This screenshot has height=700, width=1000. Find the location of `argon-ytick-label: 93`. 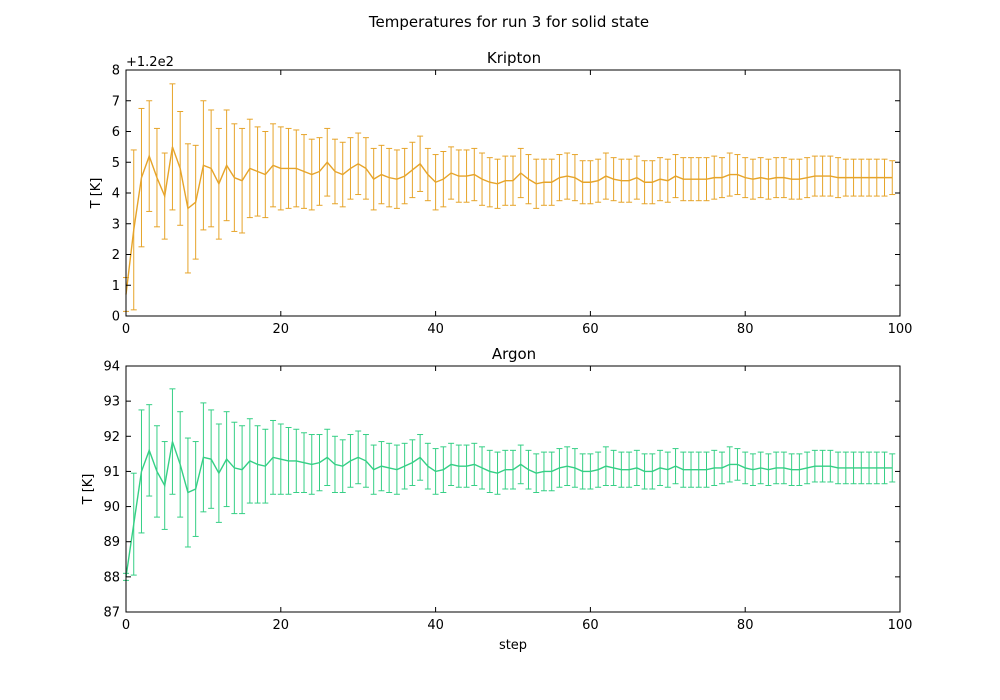

argon-ytick-label: 93 is located at coordinates (111, 402).